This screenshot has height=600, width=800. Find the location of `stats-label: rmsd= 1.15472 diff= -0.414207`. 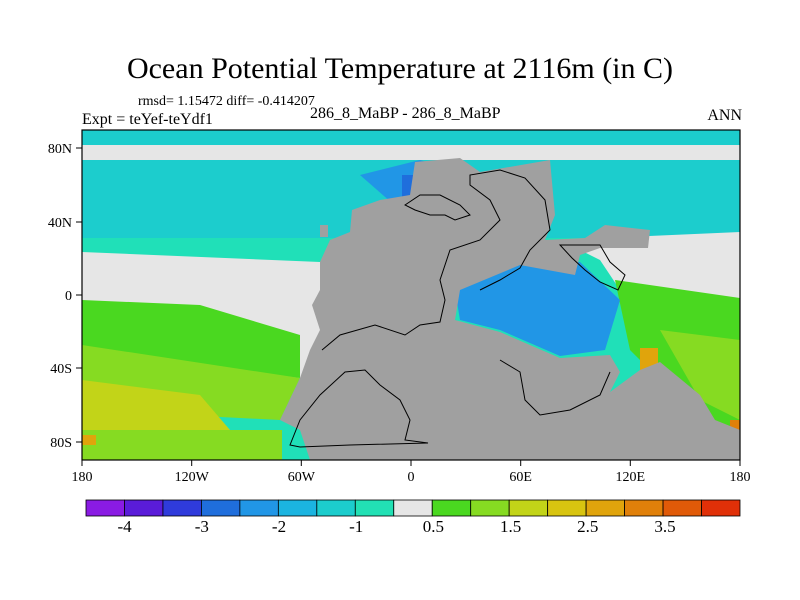

stats-label: rmsd= 1.15472 diff= -0.414207 is located at coordinates (226, 101).